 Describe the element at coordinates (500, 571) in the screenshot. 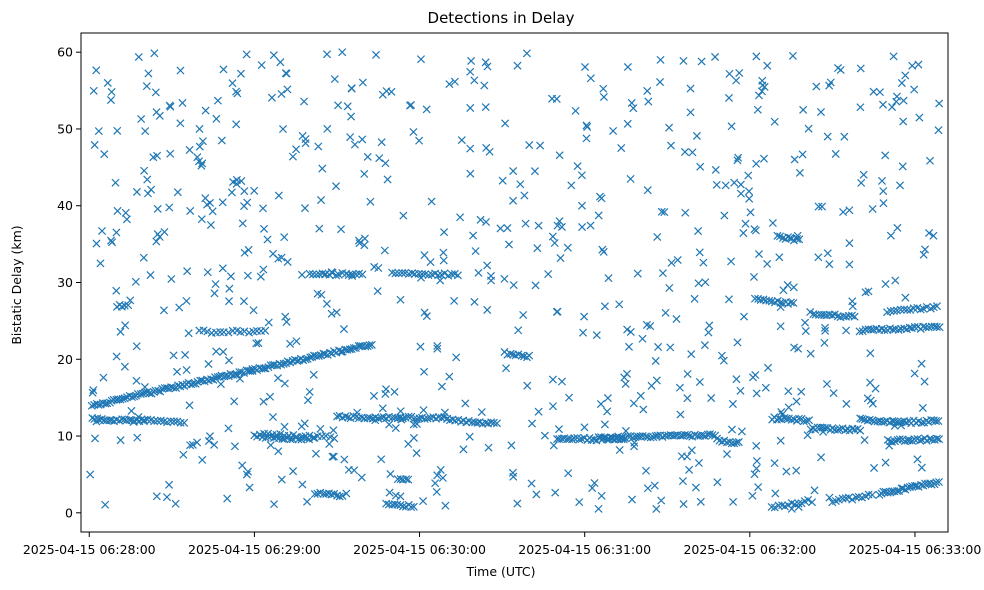

I see `x-axis-label: Time (UTC)` at that location.